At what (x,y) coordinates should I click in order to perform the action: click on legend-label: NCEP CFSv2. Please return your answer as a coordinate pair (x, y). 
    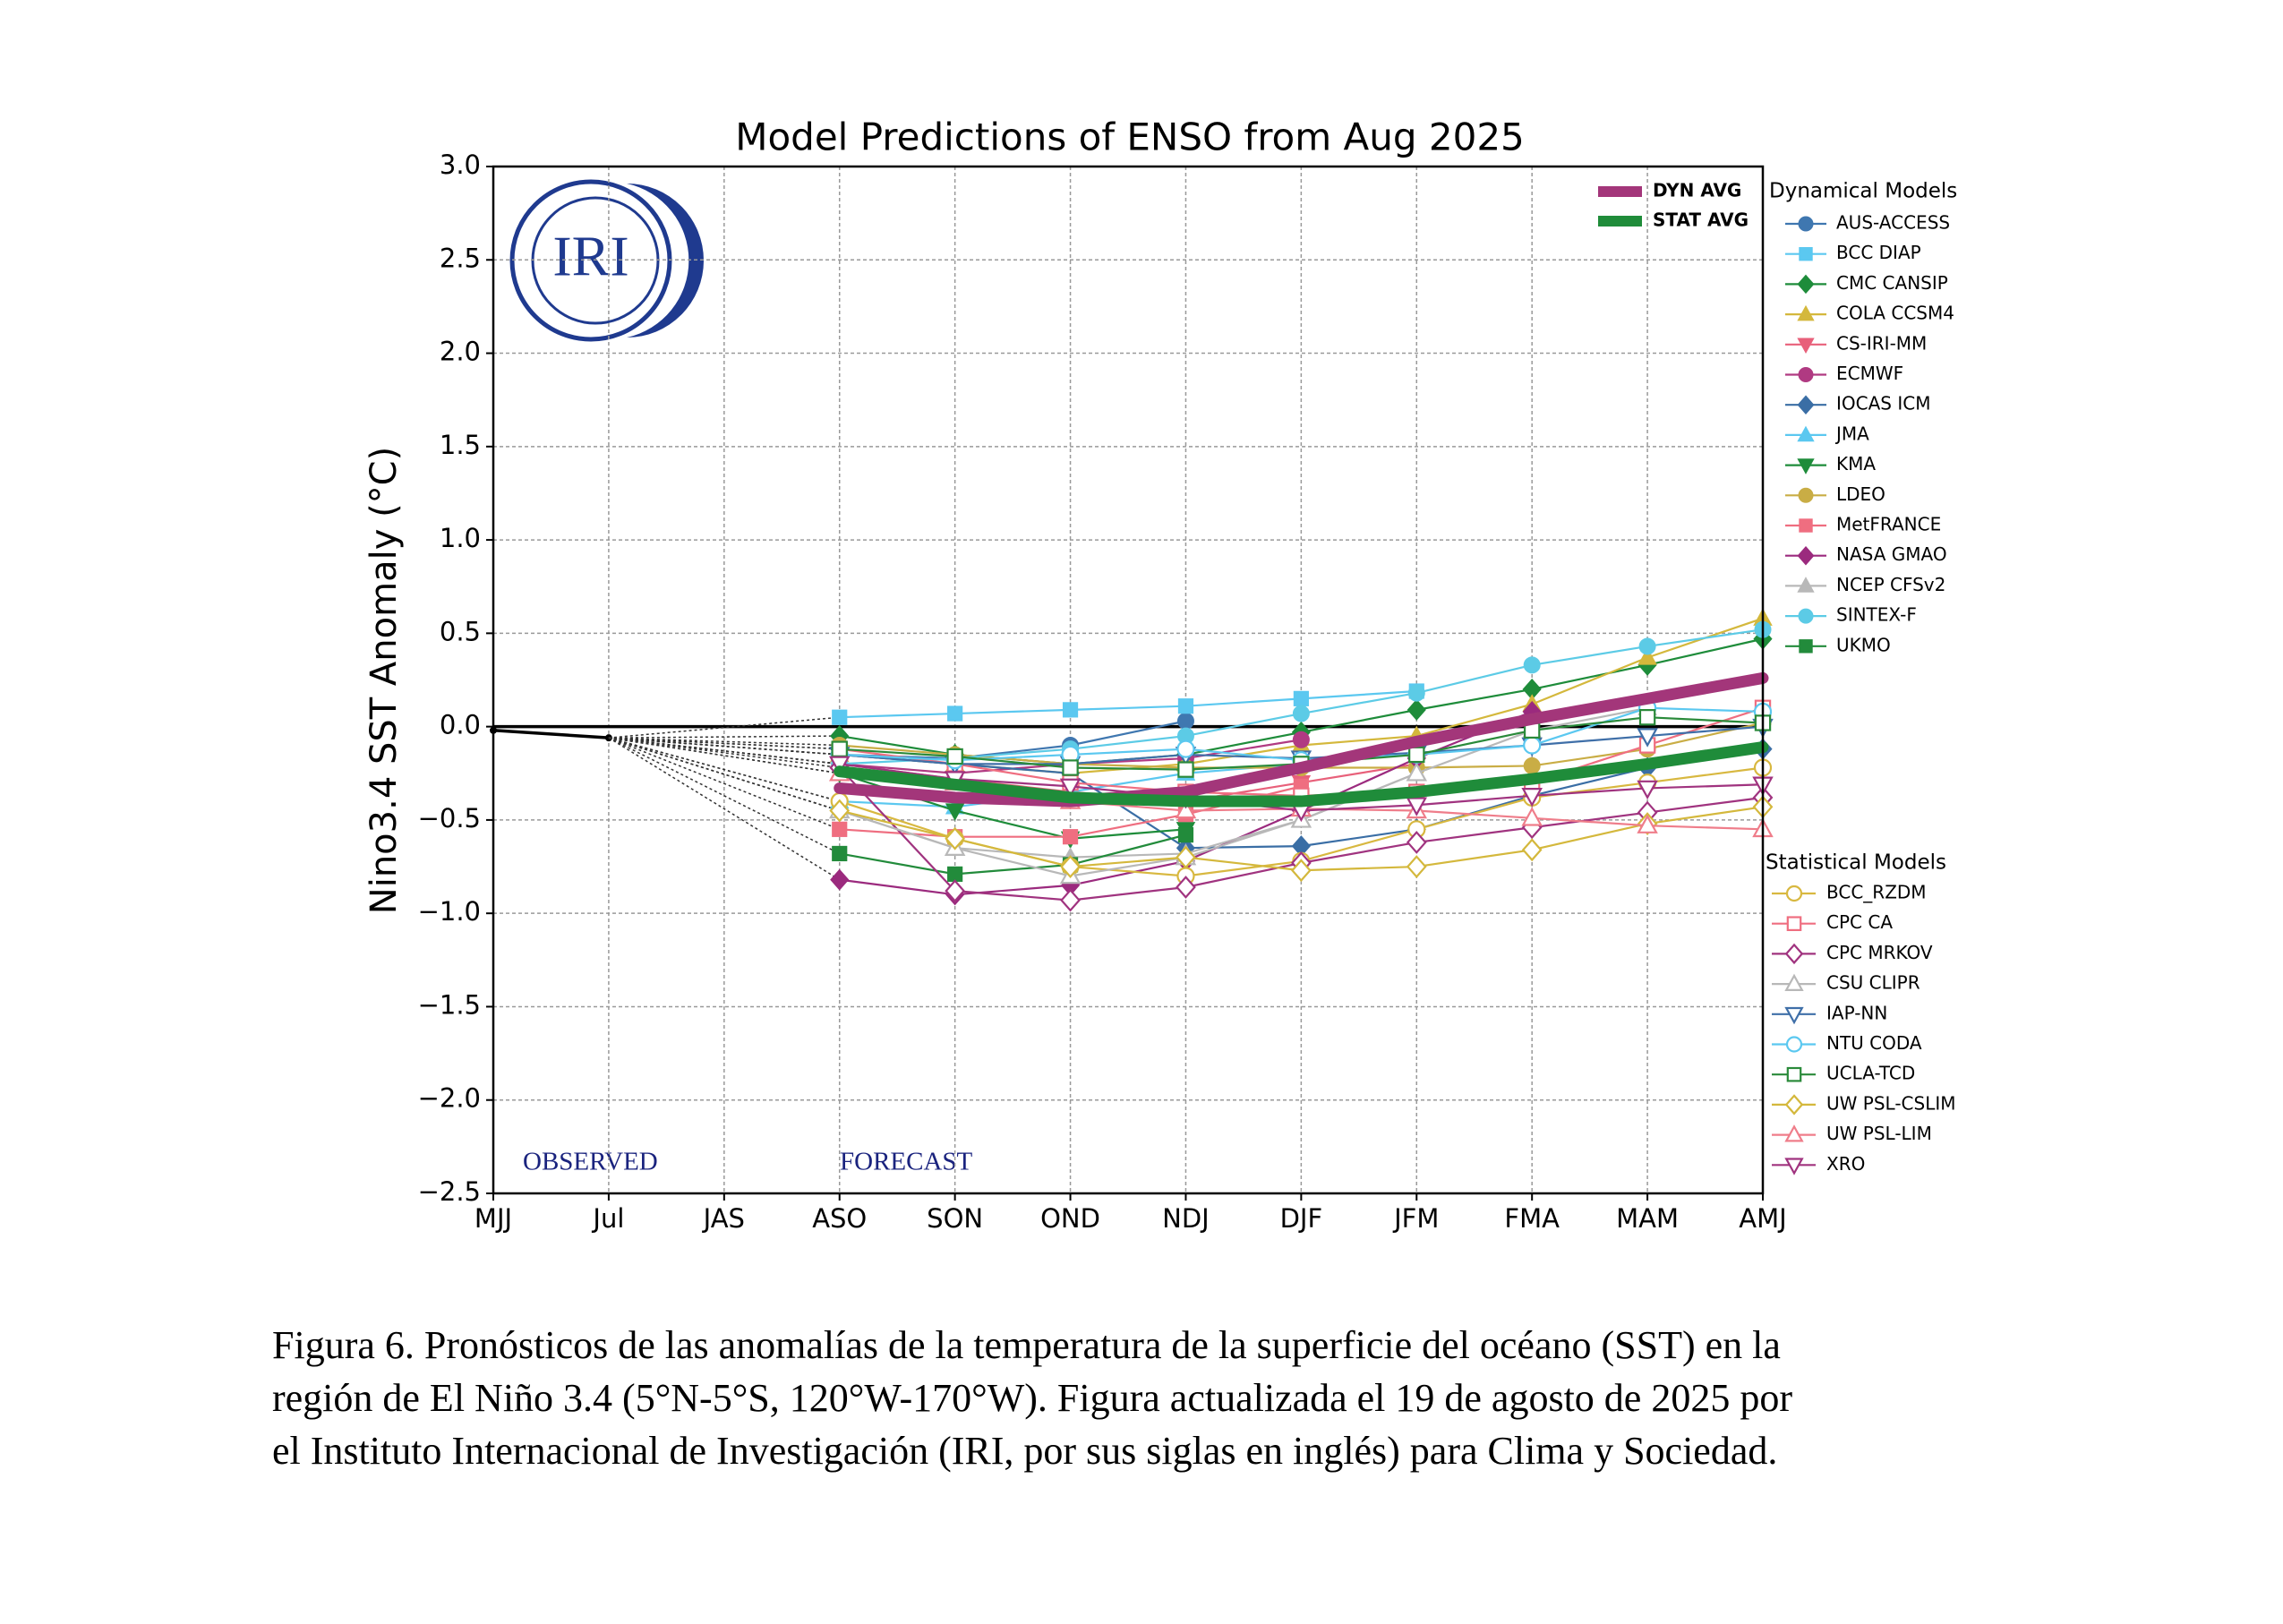
    Looking at the image, I should click on (1890, 584).